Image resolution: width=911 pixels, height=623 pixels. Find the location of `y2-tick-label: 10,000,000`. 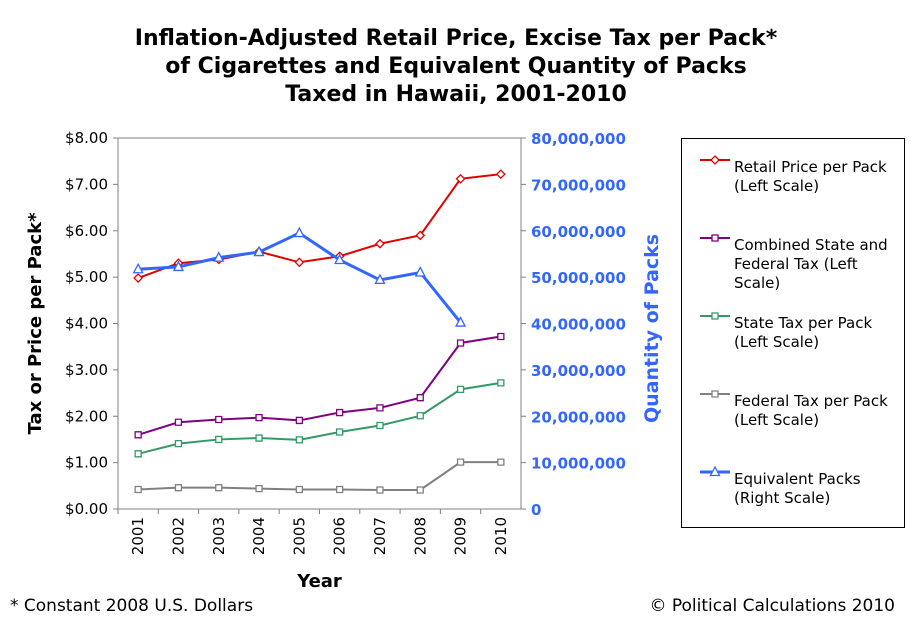

y2-tick-label: 10,000,000 is located at coordinates (578, 464).